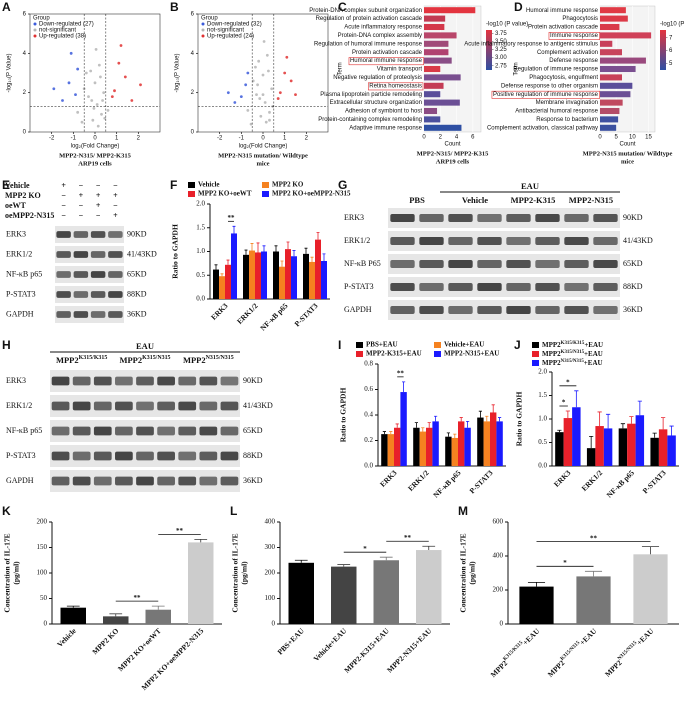 The image size is (685, 701). Describe the element at coordinates (42, 522) in the screenshot. I see `y-tick-label: 200` at that location.